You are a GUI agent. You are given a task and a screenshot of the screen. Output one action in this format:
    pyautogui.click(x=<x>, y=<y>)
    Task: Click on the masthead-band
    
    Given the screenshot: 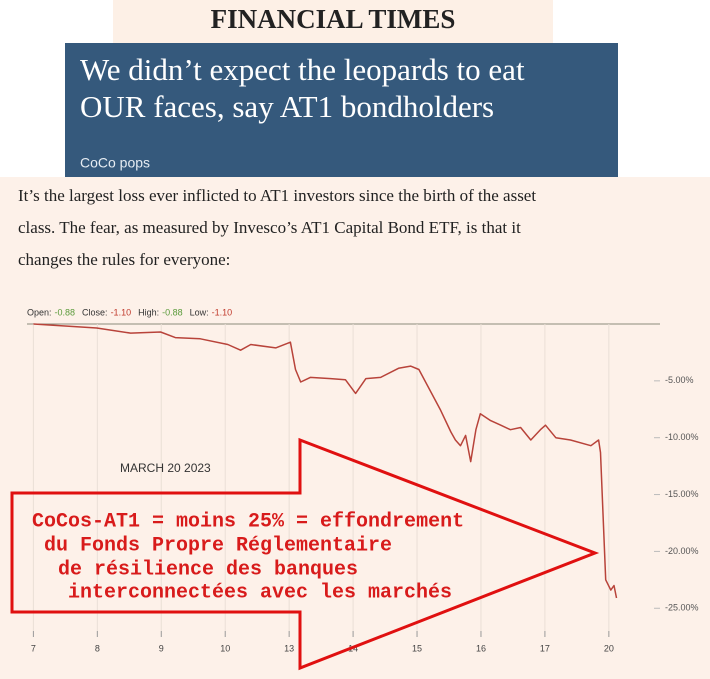 What is the action you would take?
    pyautogui.click(x=333, y=21)
    